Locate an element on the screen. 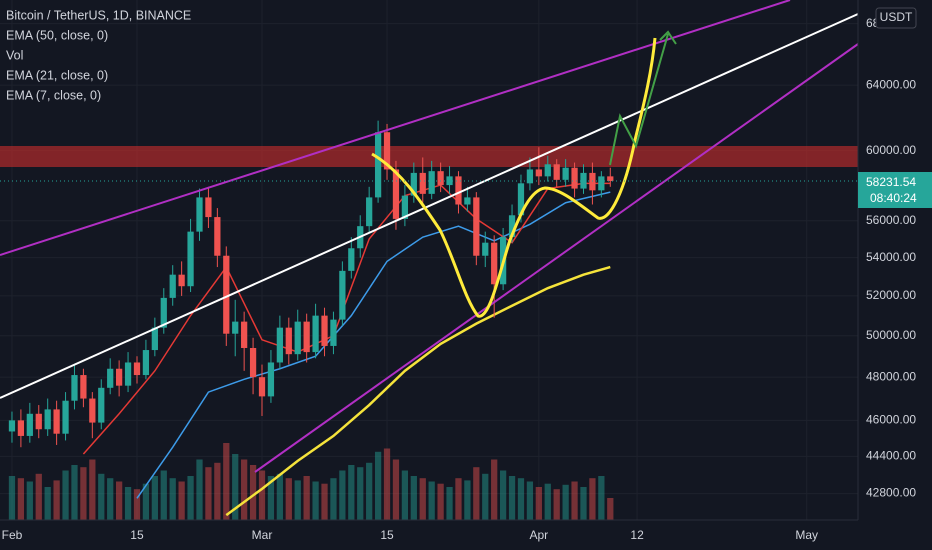 The height and width of the screenshot is (550, 932). legend-entry: EMA (50, close, 0) is located at coordinates (57, 35).